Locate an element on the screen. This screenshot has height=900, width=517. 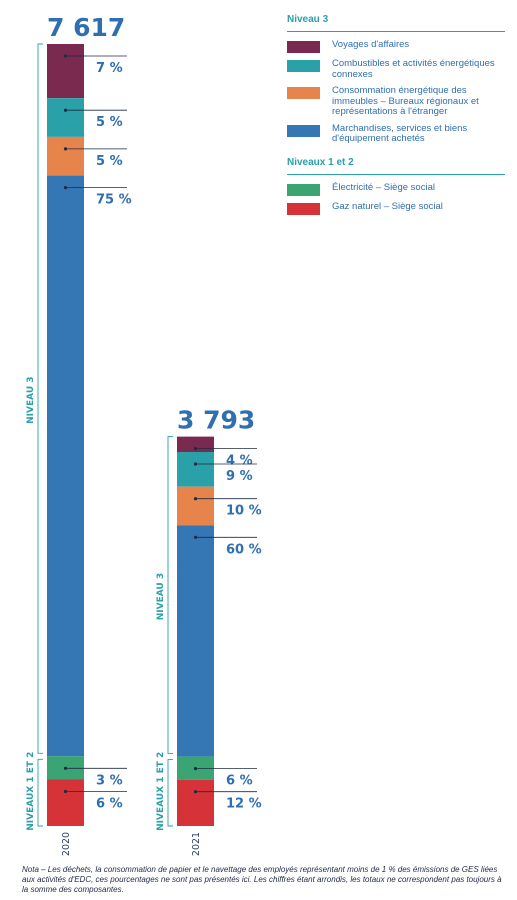
data-label-2020-4: 3 % is located at coordinates (109, 780).